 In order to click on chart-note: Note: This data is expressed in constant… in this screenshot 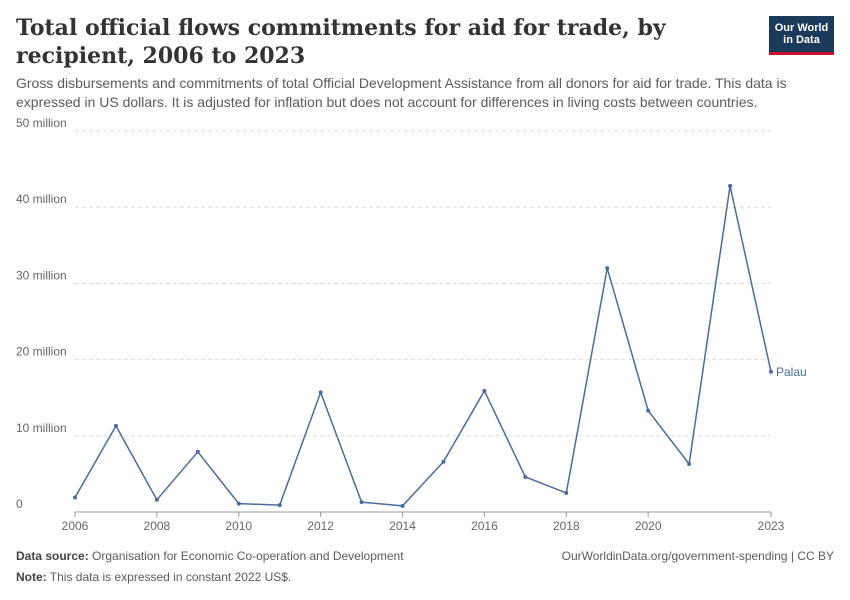, I will do `click(153, 577)`.